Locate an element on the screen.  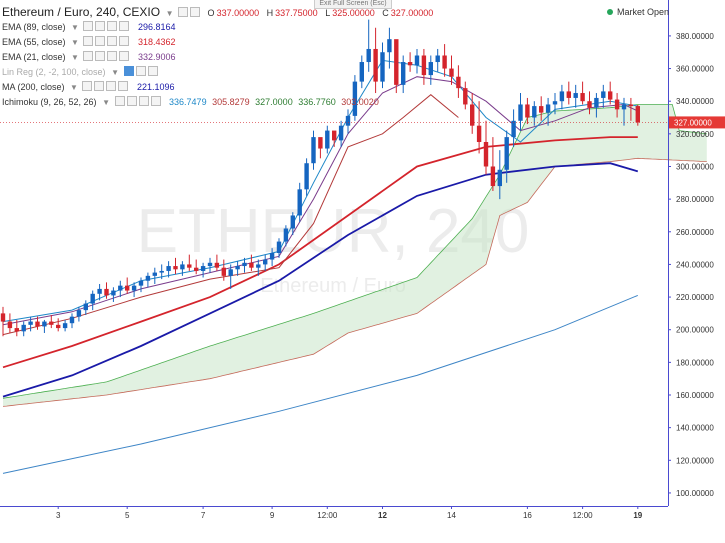
indicator-label: Ichimoku (9, 26, 52, 26) is located at coordinates (49, 102).